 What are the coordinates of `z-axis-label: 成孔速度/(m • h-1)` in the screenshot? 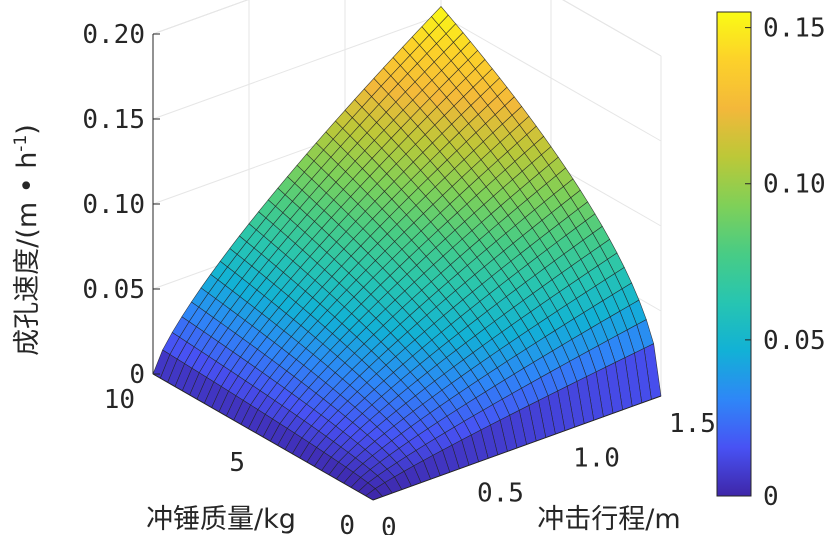 It's located at (27, 240).